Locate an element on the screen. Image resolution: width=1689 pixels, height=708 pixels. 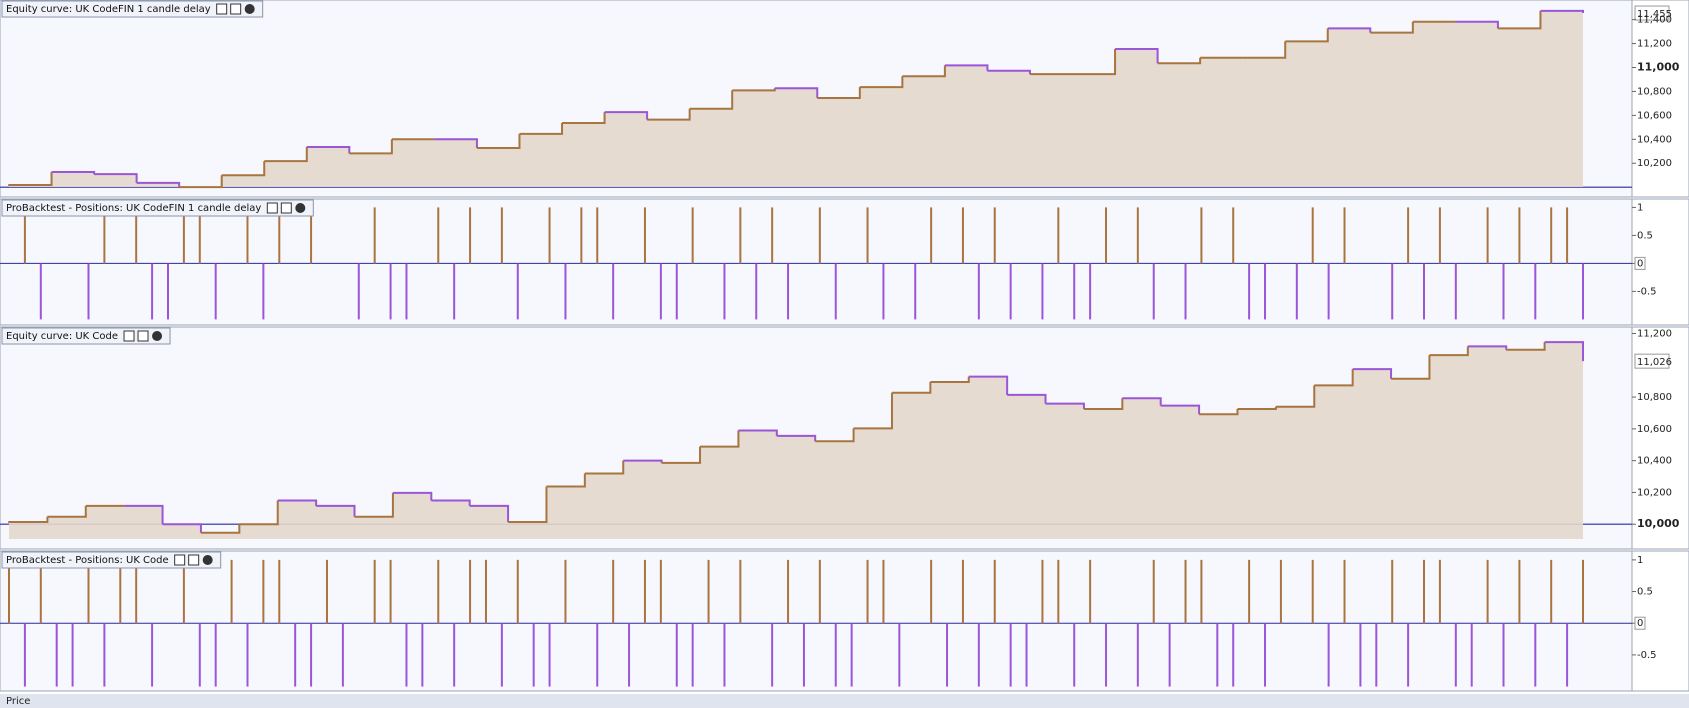
current-value-label: 11,455 is located at coordinates (1654, 14).